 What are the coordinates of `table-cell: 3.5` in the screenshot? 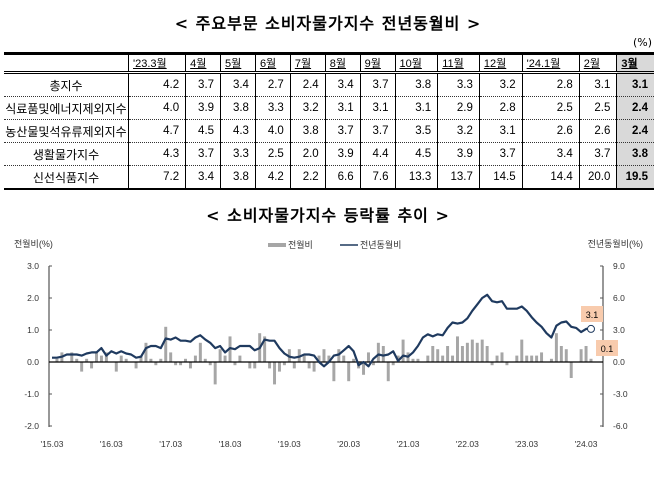 It's located at (416, 131).